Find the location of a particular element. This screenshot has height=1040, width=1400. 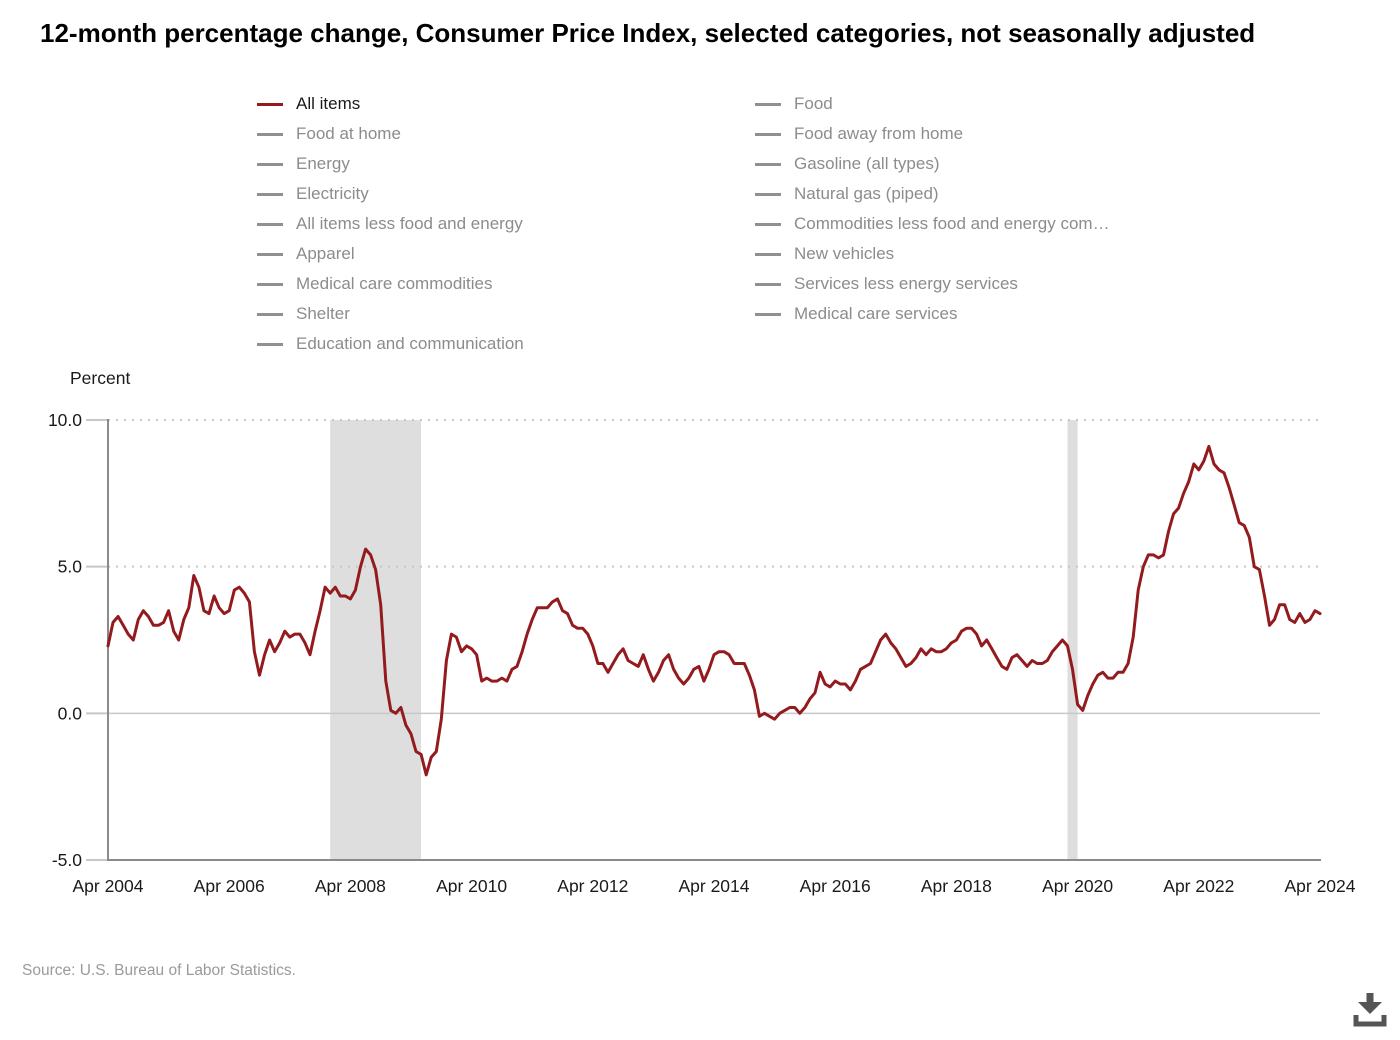

legend-item-label: Food away from home is located at coordinates (879, 133).